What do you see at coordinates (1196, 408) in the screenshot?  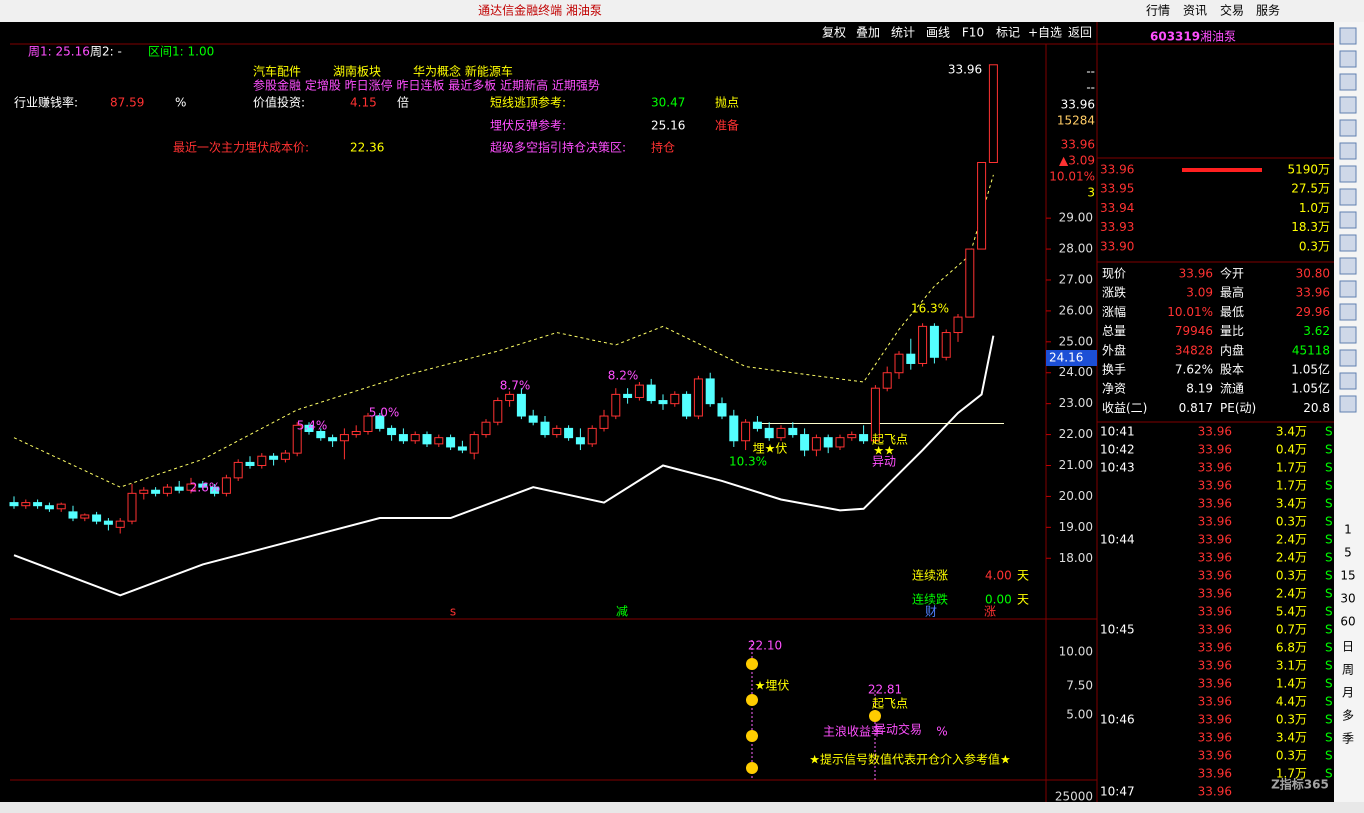 I see `quote-value: 0.817` at bounding box center [1196, 408].